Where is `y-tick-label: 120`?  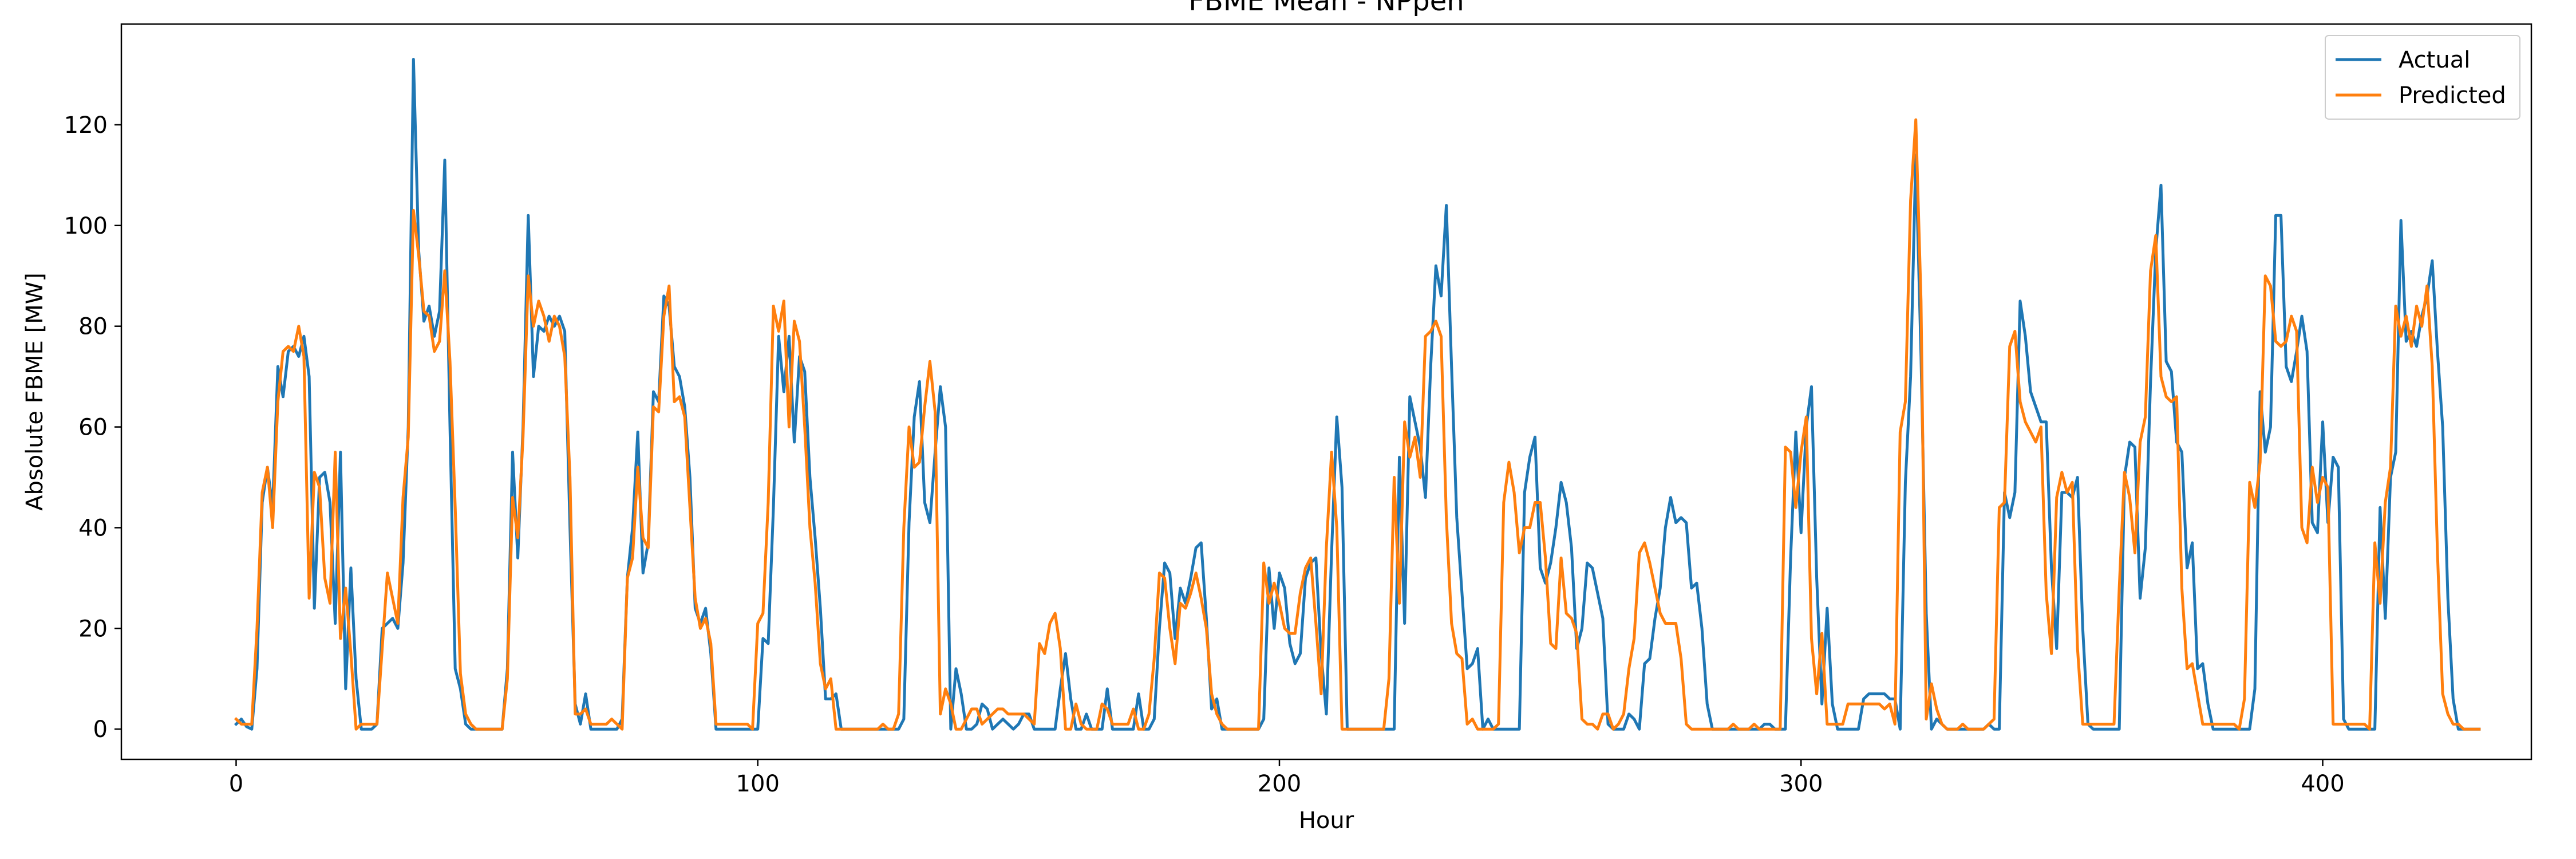 y-tick-label: 120 is located at coordinates (86, 125).